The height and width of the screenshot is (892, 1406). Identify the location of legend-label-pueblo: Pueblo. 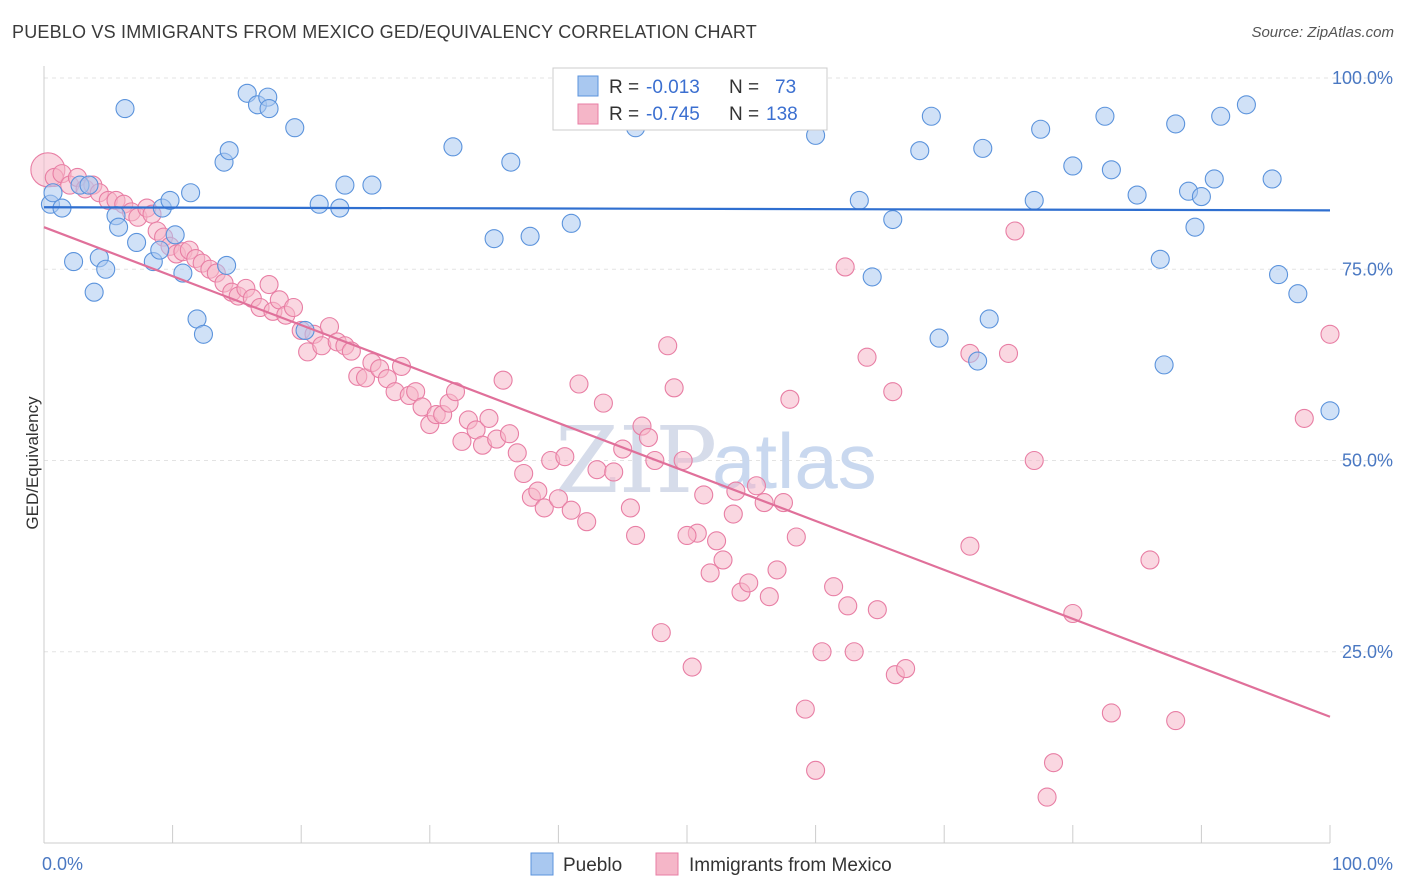
(592, 865).